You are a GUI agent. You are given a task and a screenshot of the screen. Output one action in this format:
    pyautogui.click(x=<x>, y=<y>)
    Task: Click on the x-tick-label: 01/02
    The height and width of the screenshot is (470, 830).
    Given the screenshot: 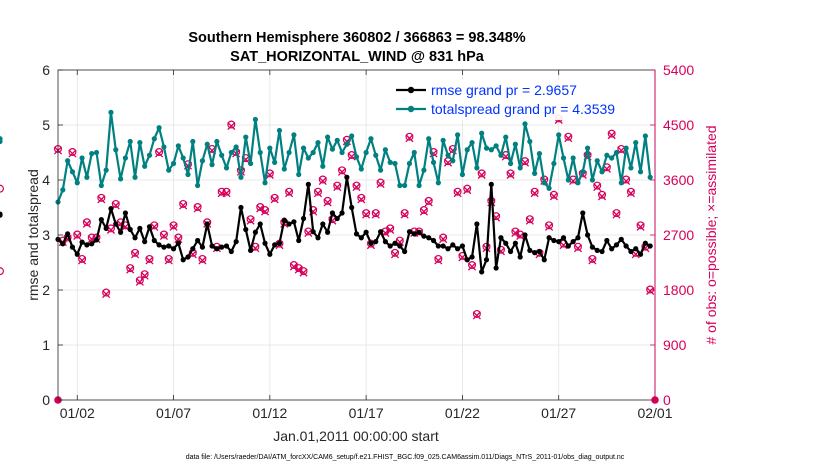 What is the action you would take?
    pyautogui.click(x=77, y=413)
    